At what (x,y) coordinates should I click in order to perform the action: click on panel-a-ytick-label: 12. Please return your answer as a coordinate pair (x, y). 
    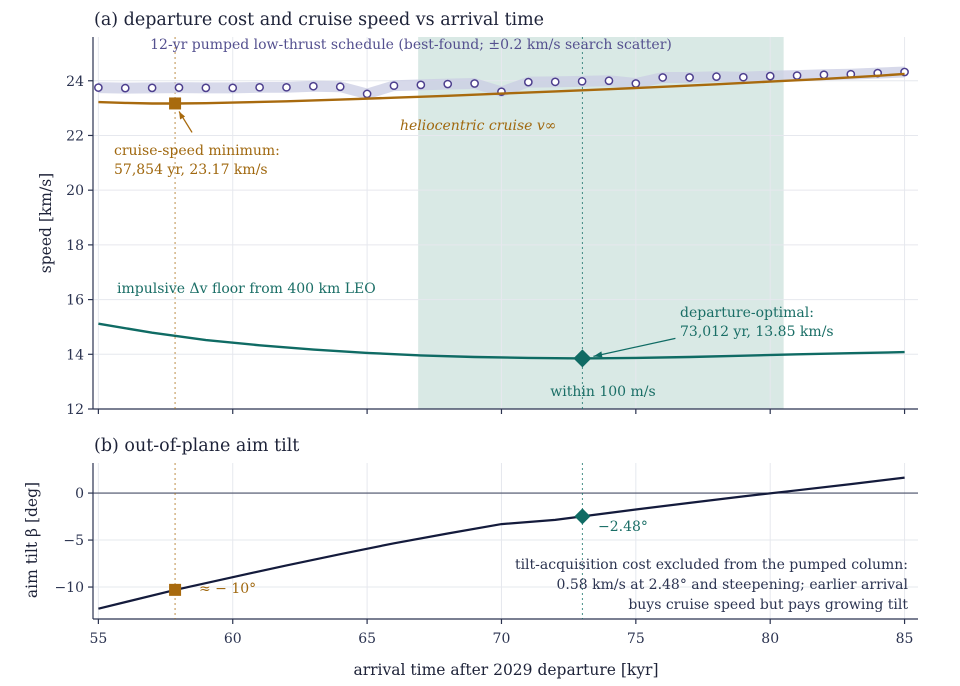
    Looking at the image, I should click on (75, 410).